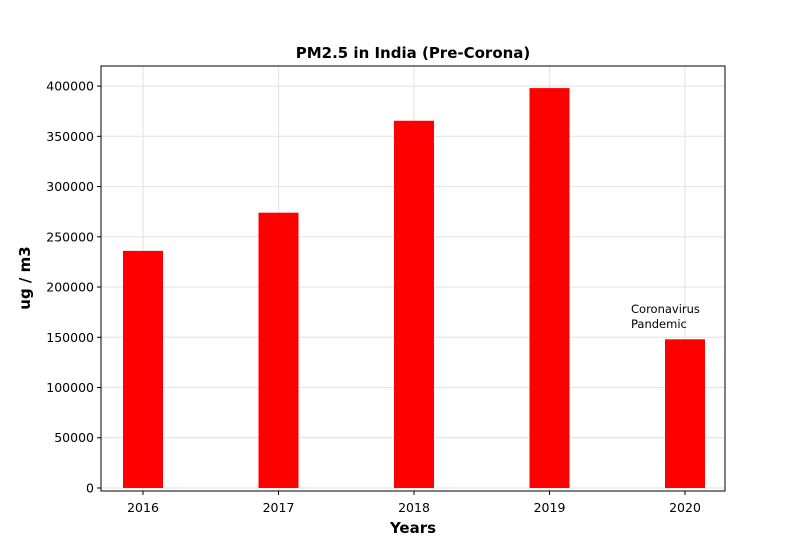 The height and width of the screenshot is (552, 806). I want to click on bar-2020, so click(685, 413).